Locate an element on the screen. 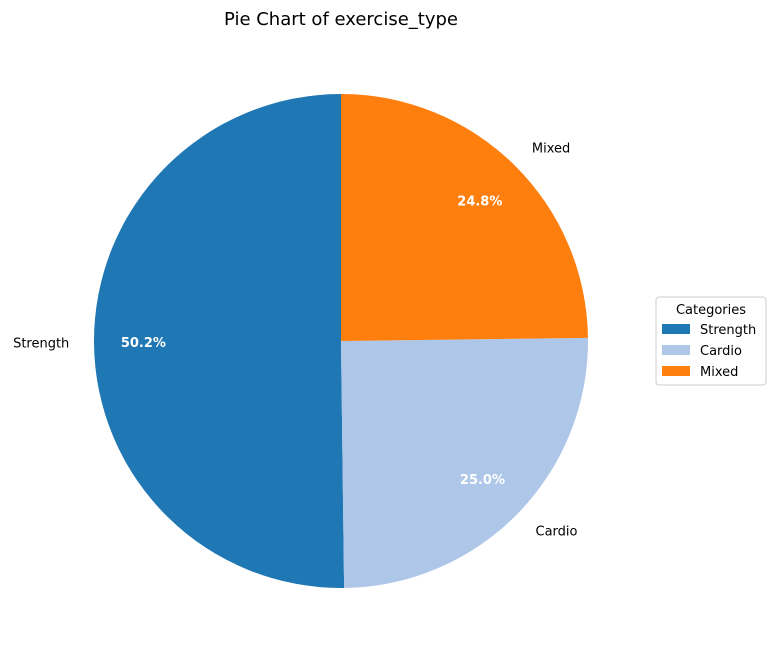 The image size is (776, 659). legend-frame is located at coordinates (711, 341).